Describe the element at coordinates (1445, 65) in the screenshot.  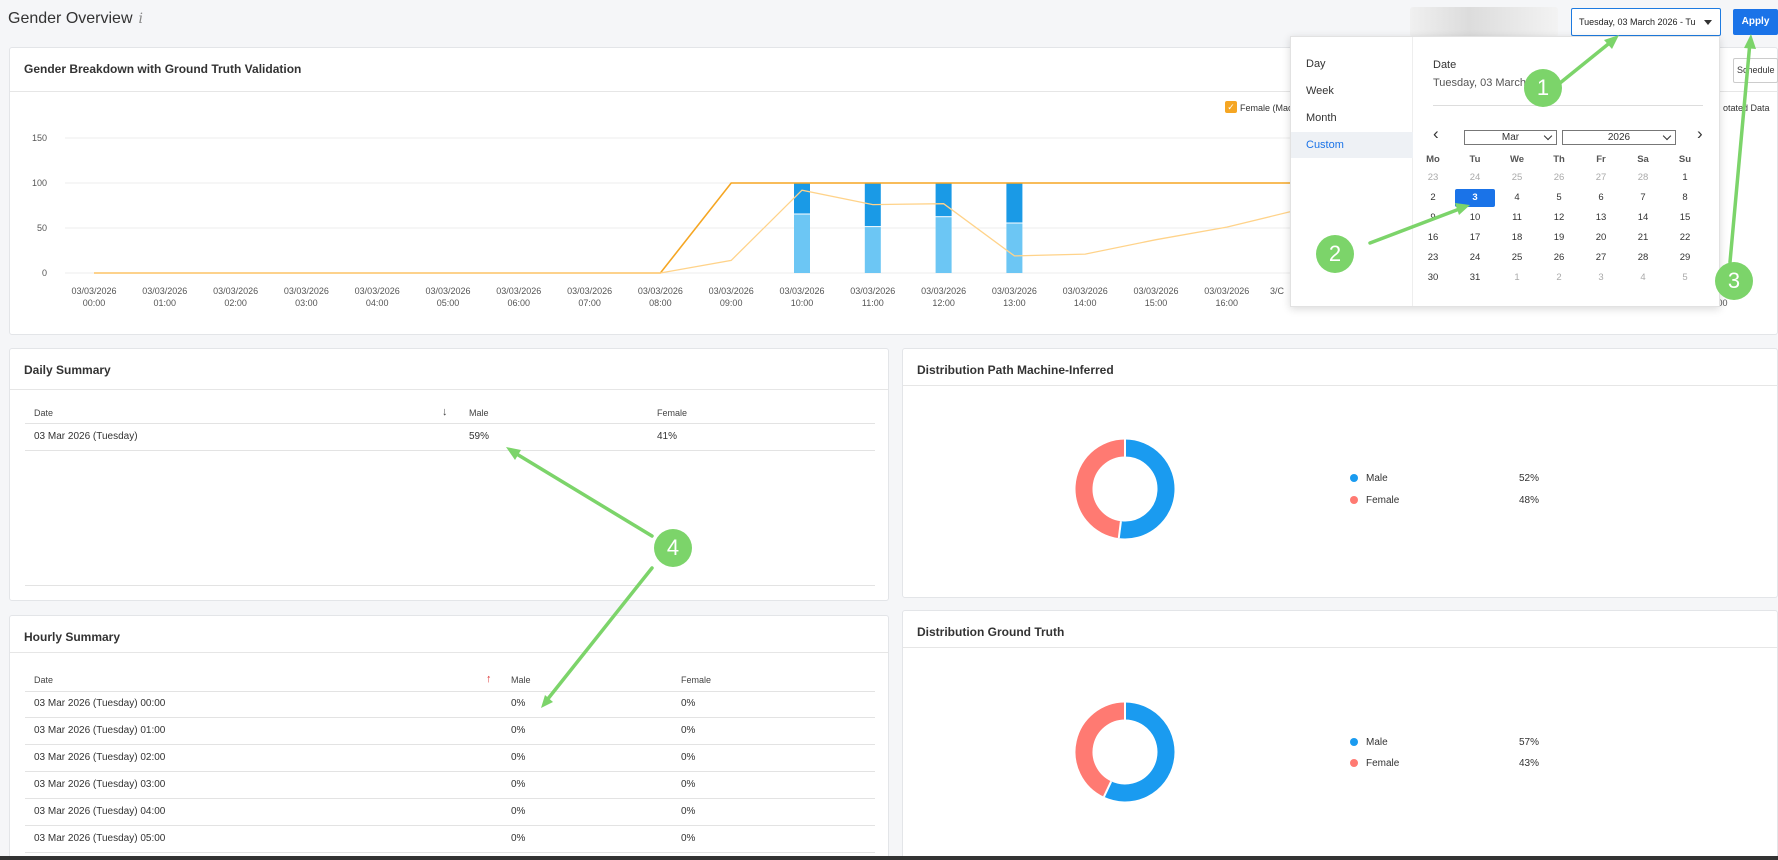
I see `date-label: Date` at that location.